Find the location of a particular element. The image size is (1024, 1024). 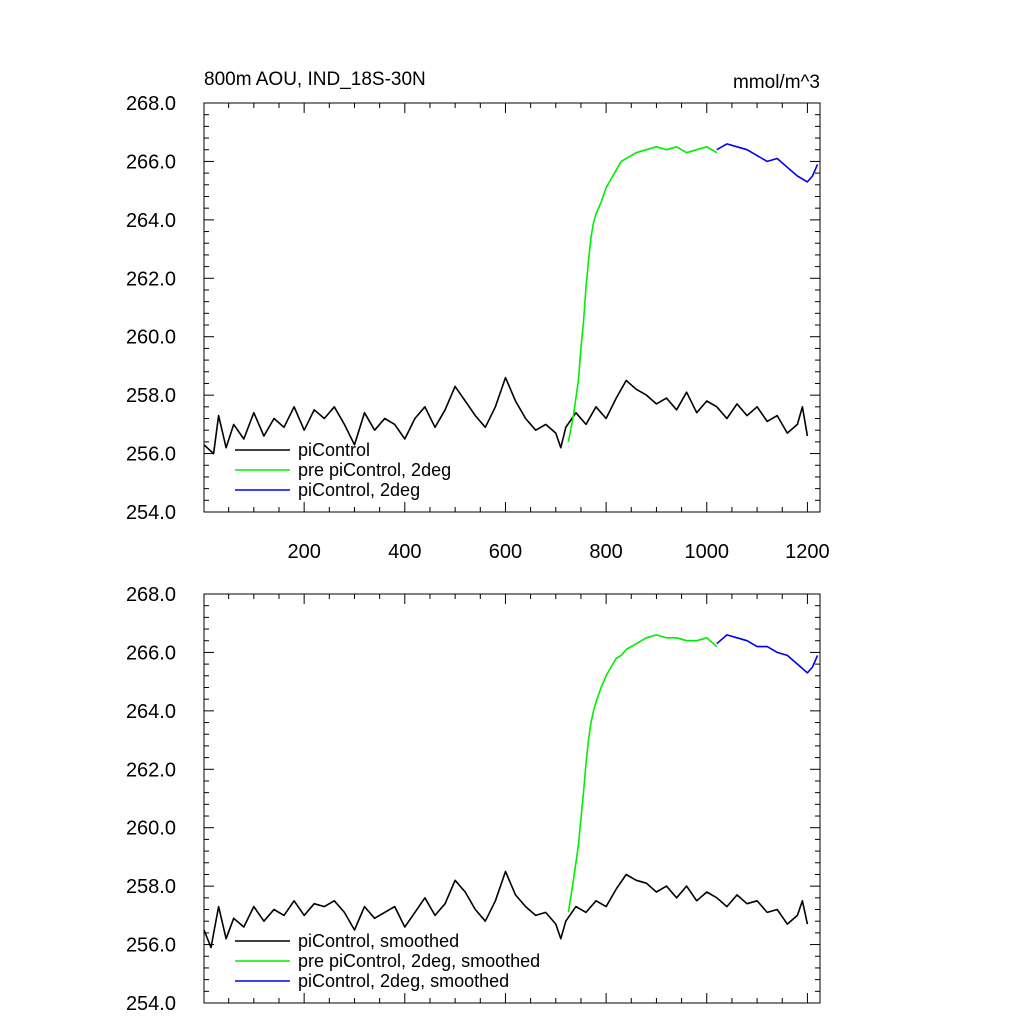

x-tick-label: 1000 is located at coordinates (707, 552).